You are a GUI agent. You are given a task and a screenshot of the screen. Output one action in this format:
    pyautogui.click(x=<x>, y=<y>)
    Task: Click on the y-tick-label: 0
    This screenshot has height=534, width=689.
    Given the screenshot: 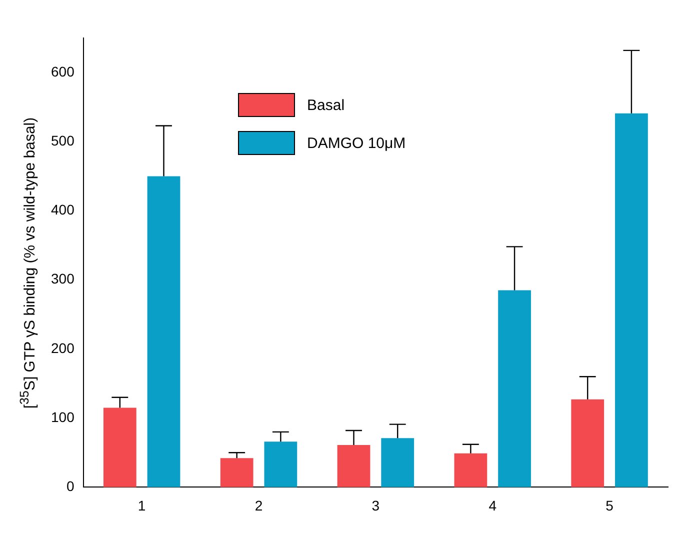 What is the action you would take?
    pyautogui.click(x=70, y=486)
    